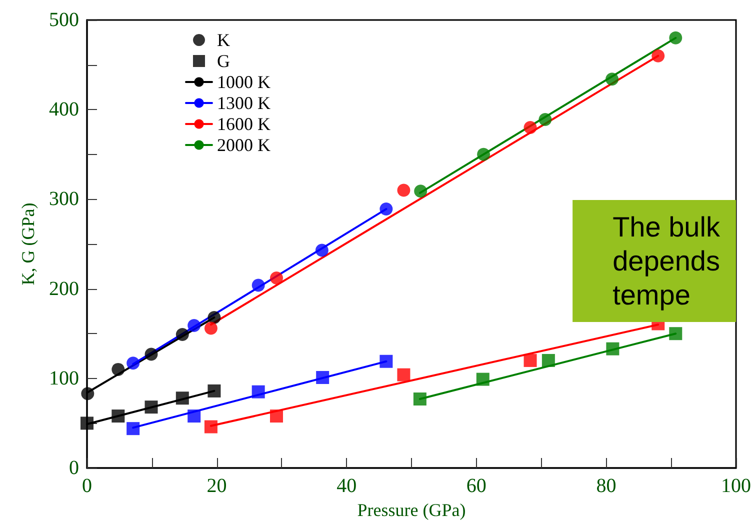 The image size is (754, 524). I want to click on y-axis-title: K, G (GPa), so click(28, 244).